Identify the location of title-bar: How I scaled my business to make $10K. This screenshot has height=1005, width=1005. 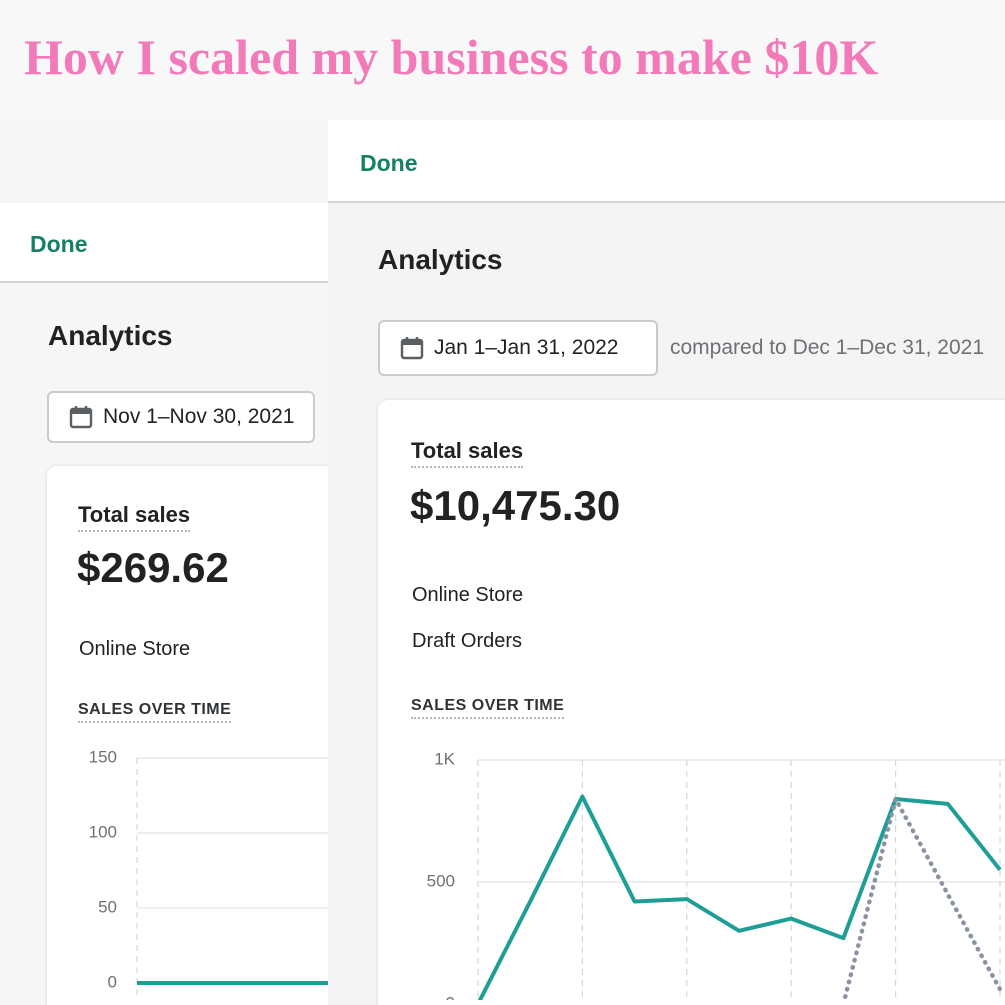
(502, 60).